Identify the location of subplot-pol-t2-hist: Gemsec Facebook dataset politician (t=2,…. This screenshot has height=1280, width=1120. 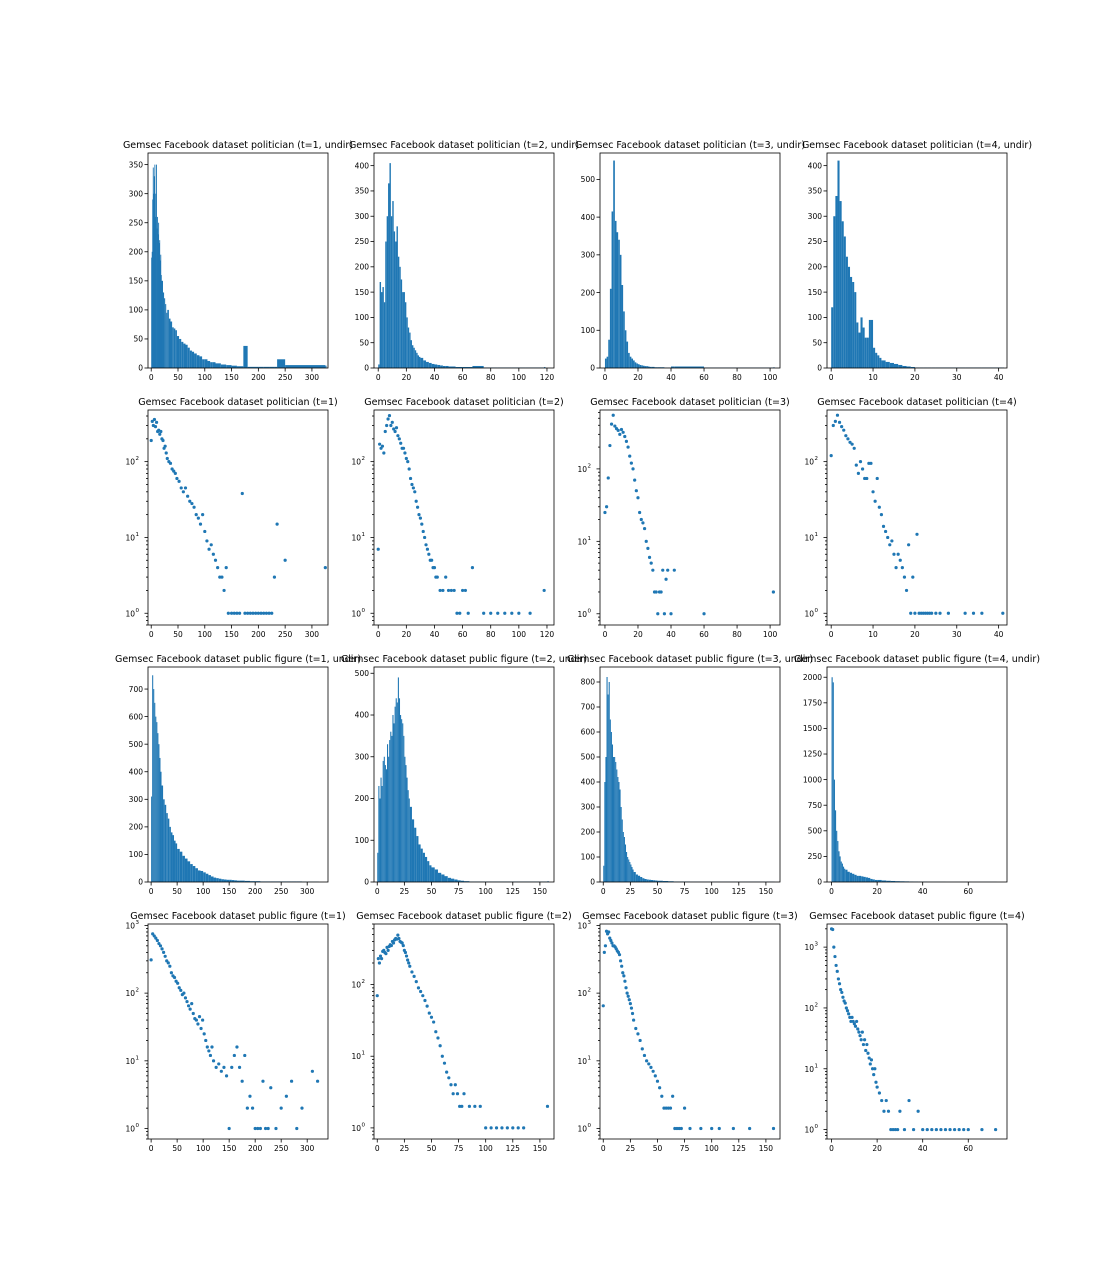
(464, 261).